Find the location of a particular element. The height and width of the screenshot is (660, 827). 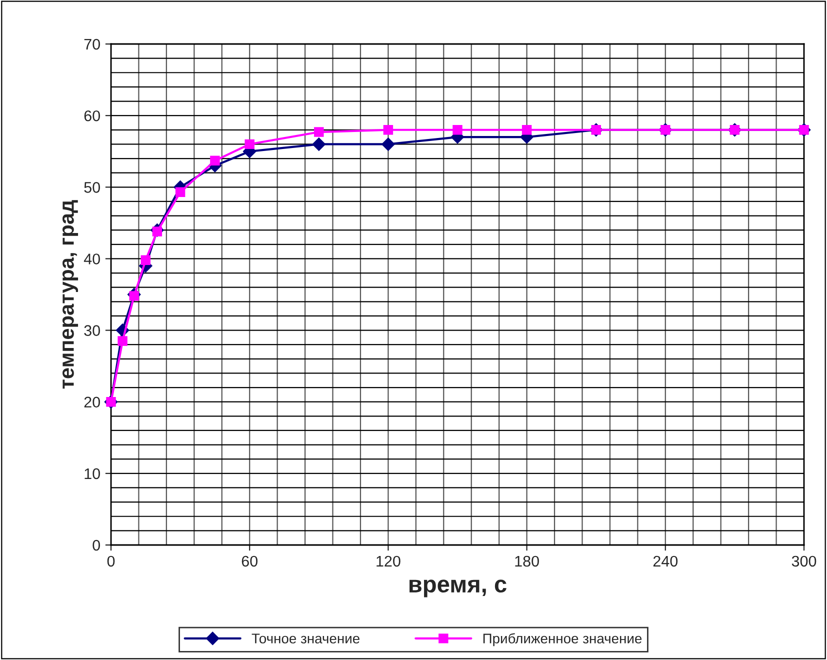

y-tick-label: 20 is located at coordinates (92, 402).